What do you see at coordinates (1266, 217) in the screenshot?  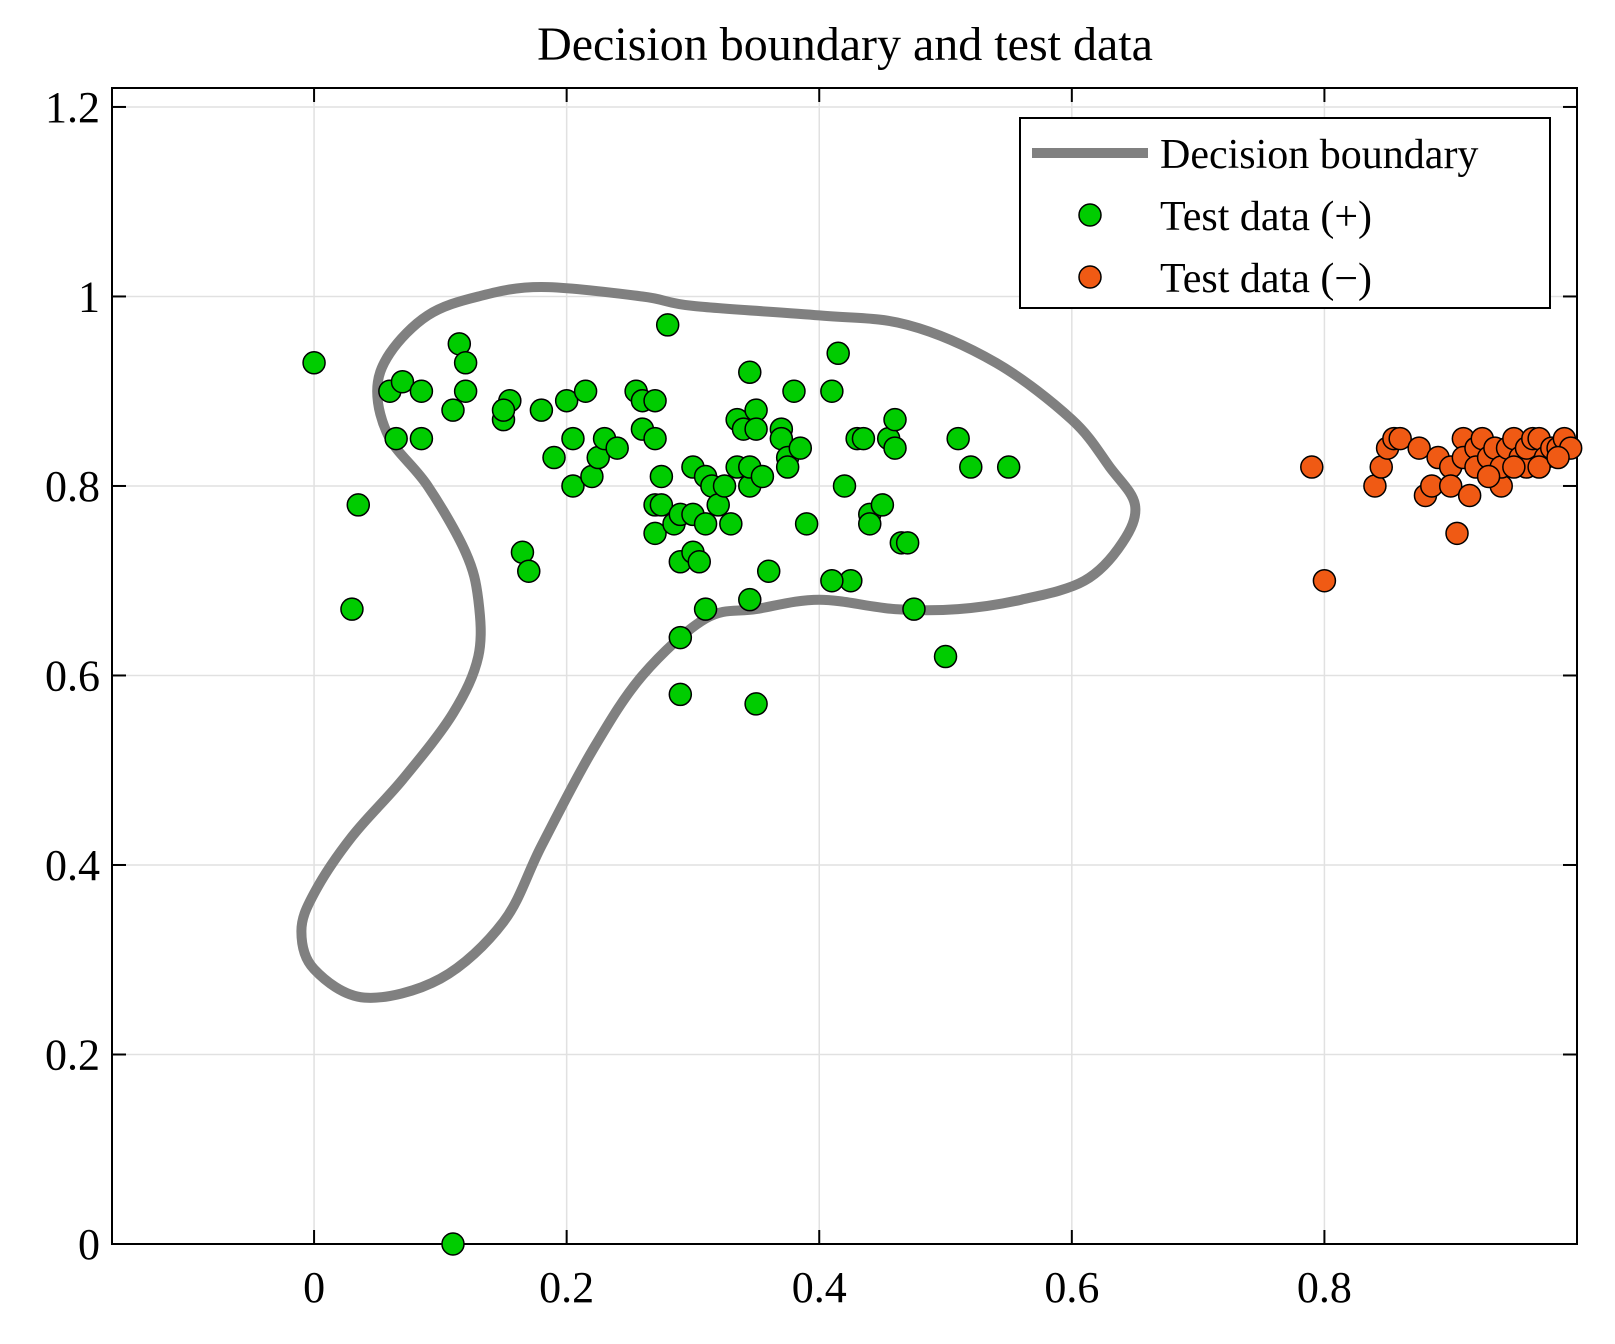 I see `legend-label-positive: Test data (+)` at bounding box center [1266, 217].